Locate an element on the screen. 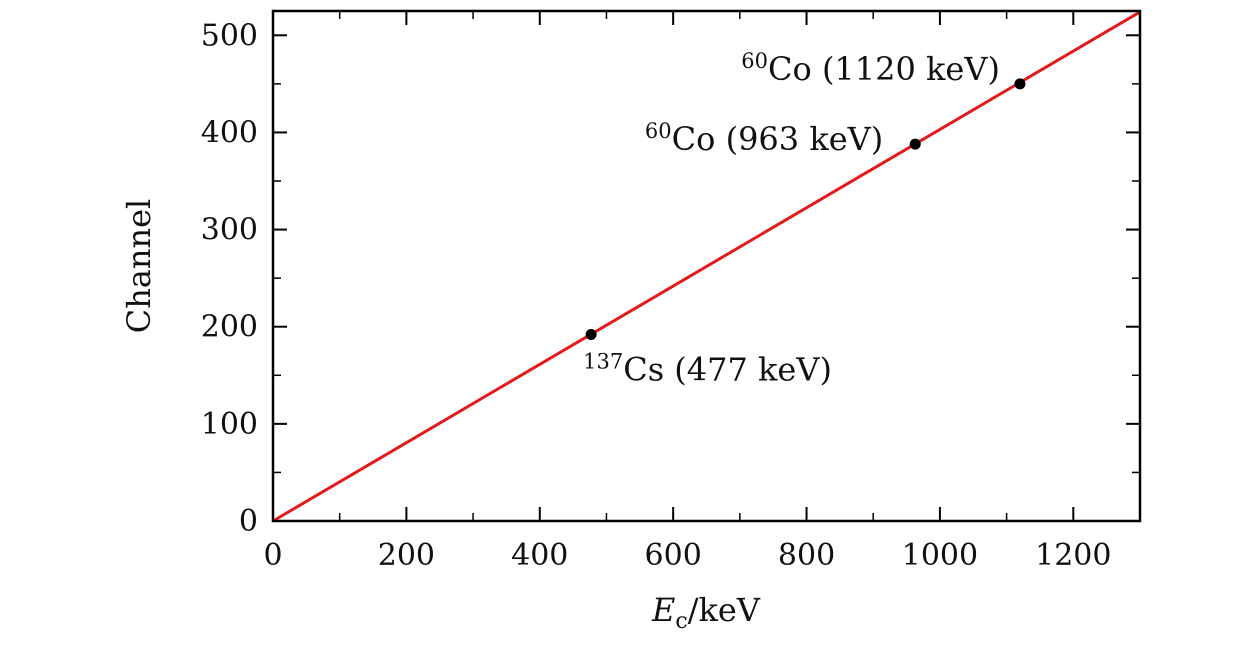 This screenshot has height=646, width=1260. point-label-text: Cs (477 keV) is located at coordinates (727, 369).